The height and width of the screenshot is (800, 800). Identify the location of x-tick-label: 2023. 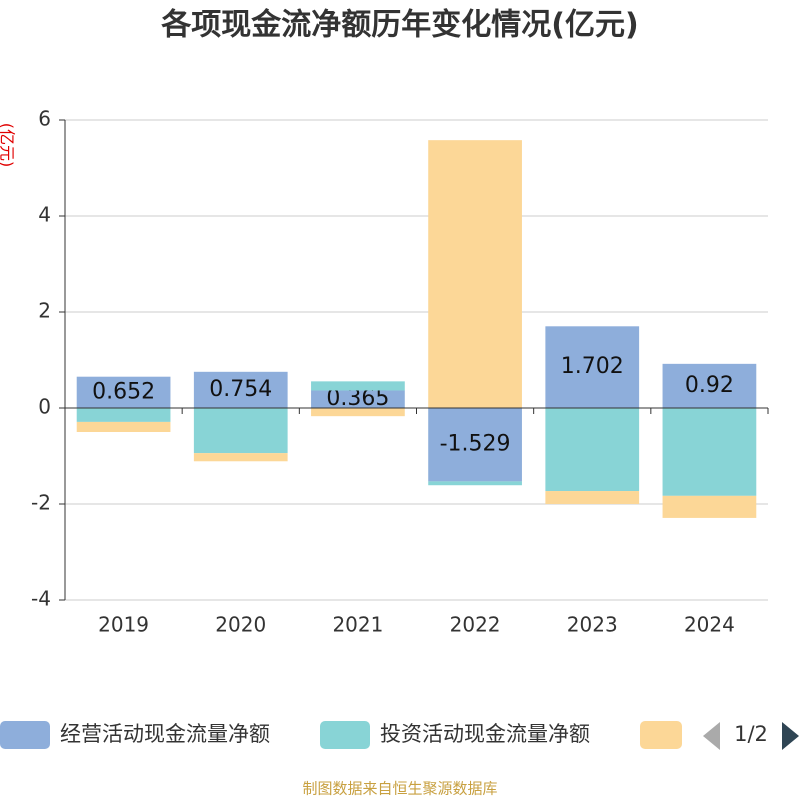
(592, 625).